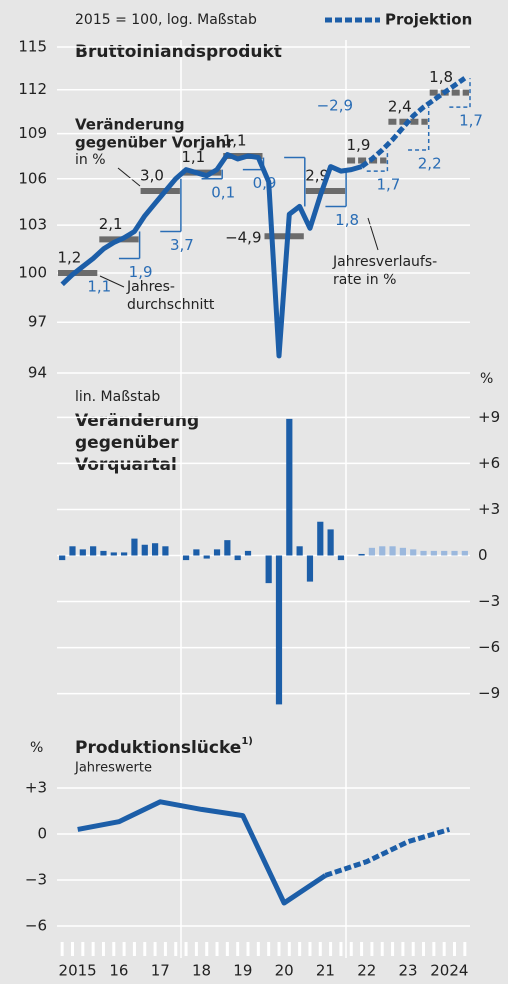  Describe the element at coordinates (158, 748) in the screenshot. I see `title-text: Produktionslücke` at that location.